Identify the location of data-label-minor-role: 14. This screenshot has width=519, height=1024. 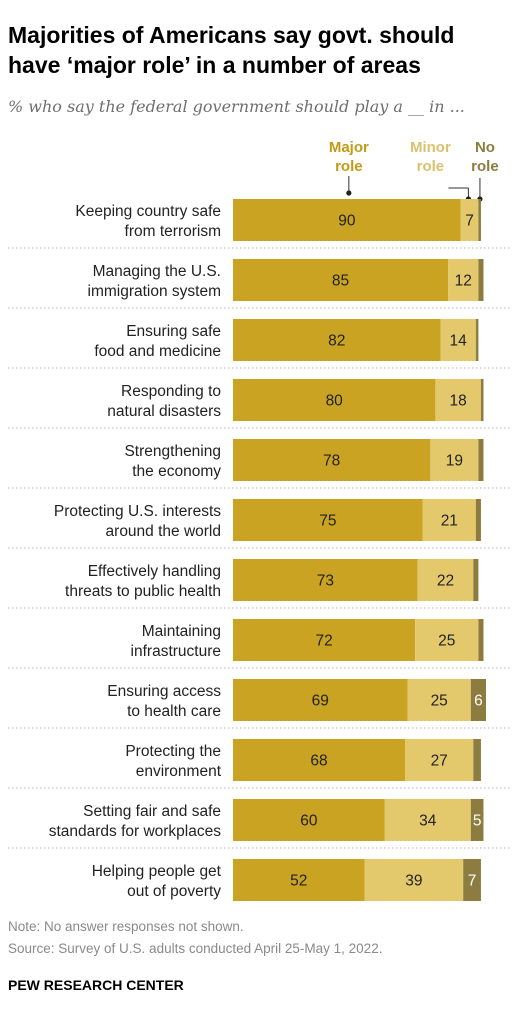
(459, 341).